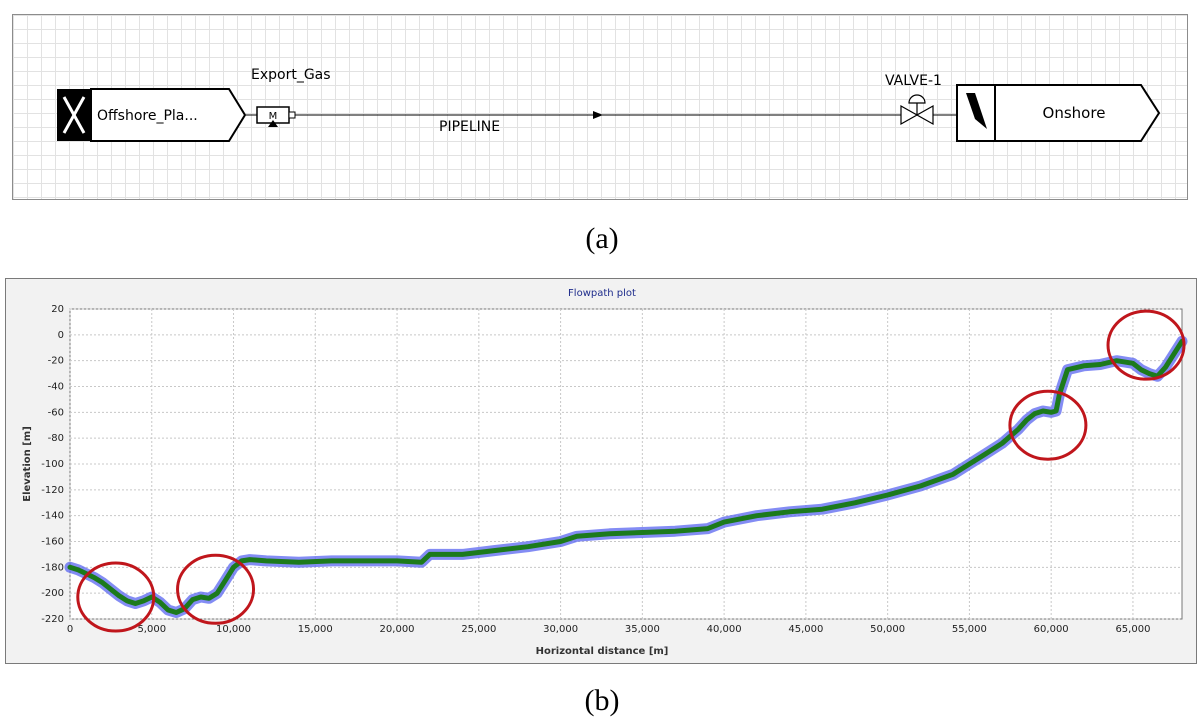  What do you see at coordinates (52, 542) in the screenshot?
I see `y-tick-label: -160` at bounding box center [52, 542].